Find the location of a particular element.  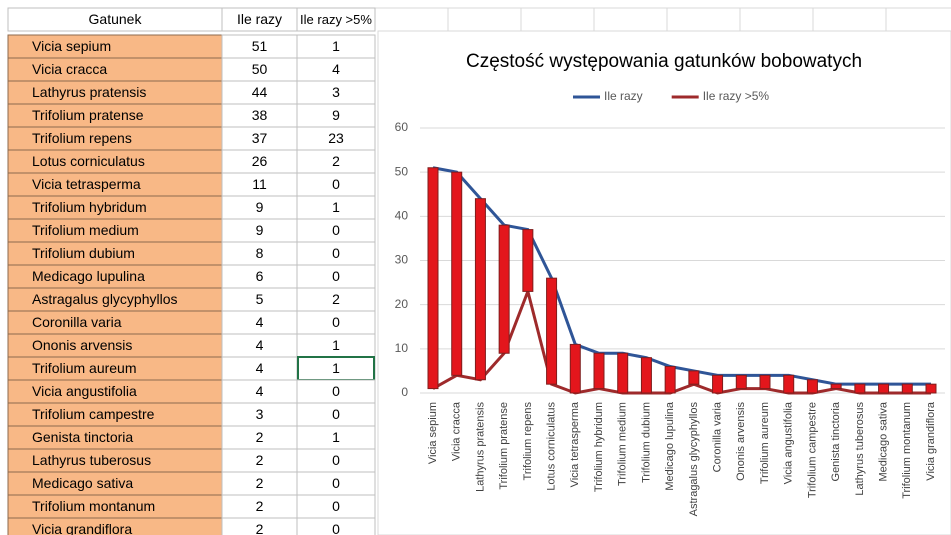

cell-text: 11 is located at coordinates (259, 184).